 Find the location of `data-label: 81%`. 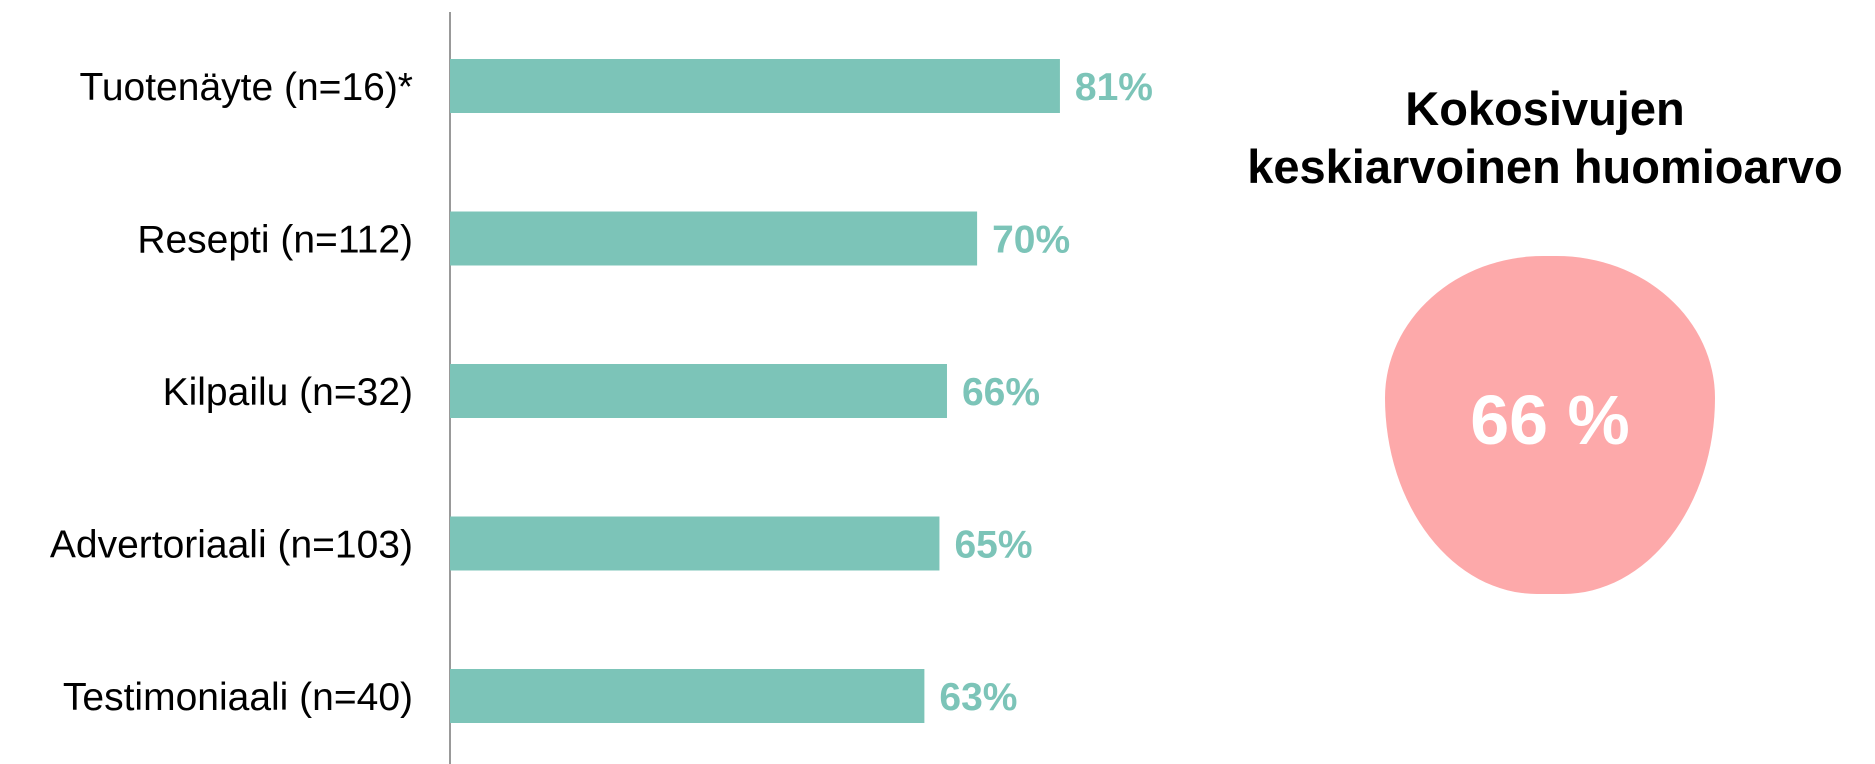

data-label: 81% is located at coordinates (1114, 87).